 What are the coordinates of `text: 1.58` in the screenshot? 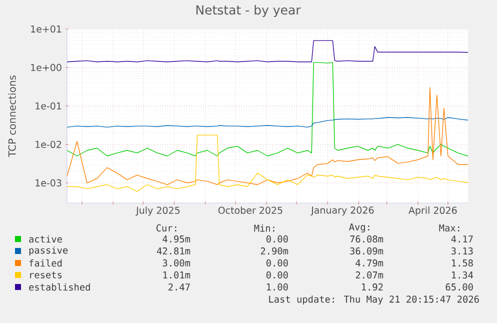 It's located at (462, 263).